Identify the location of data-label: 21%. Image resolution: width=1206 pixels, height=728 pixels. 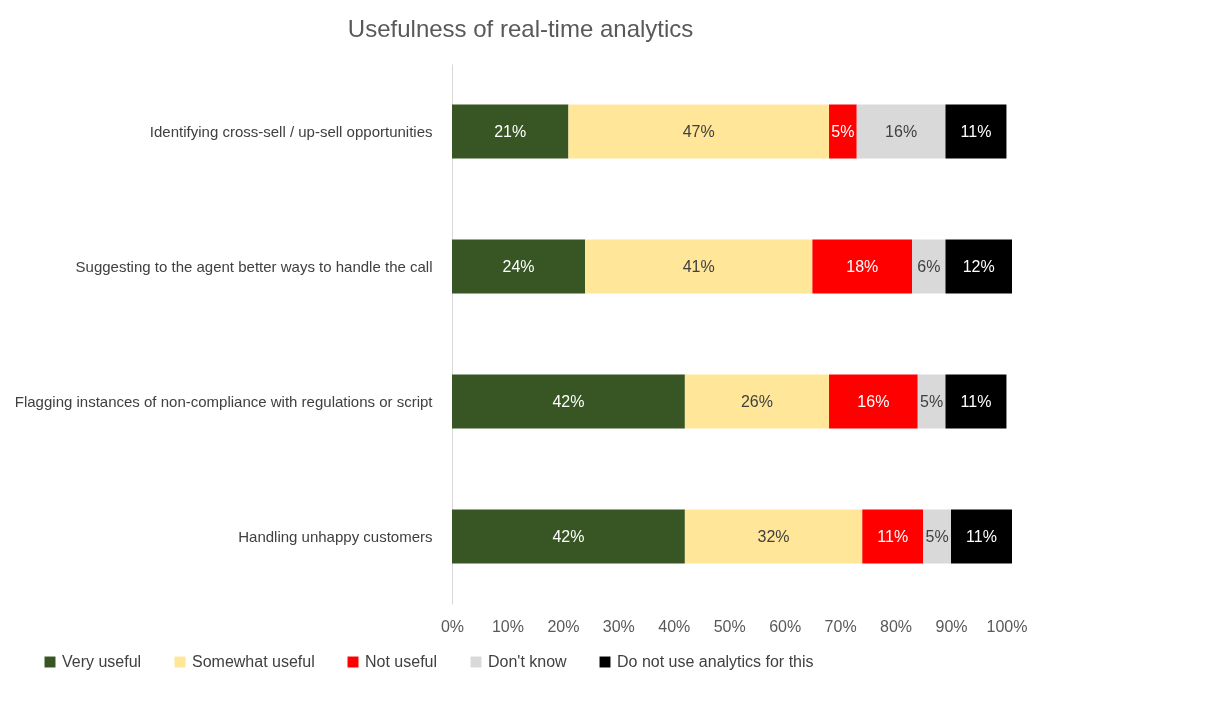
(510, 131).